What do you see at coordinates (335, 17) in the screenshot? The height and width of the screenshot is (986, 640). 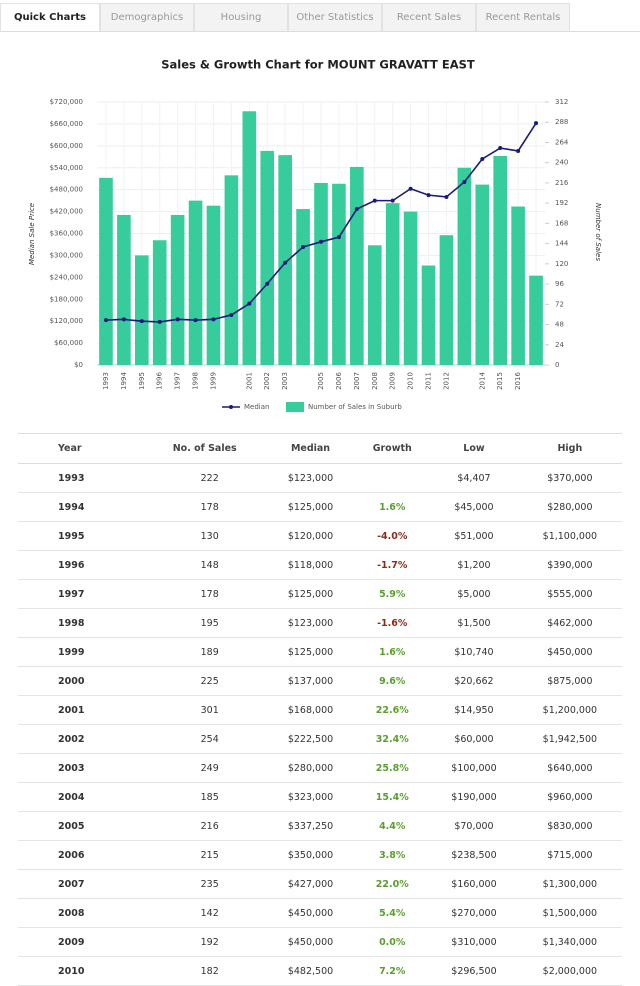 I see `tab: Other Statistics` at bounding box center [335, 17].